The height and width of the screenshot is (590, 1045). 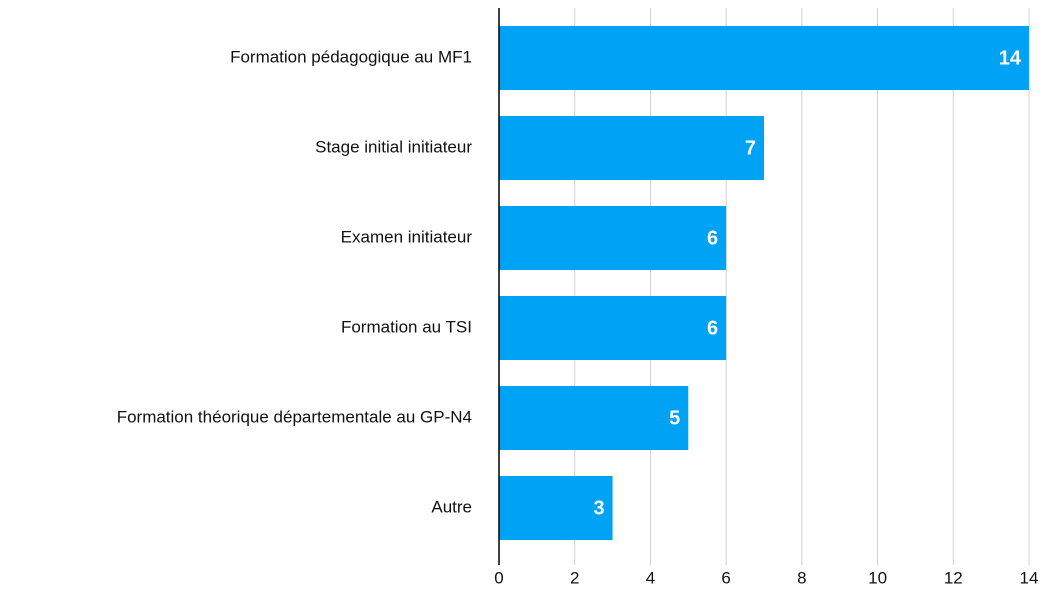 I want to click on x-tick-label: 2, so click(x=574, y=577).